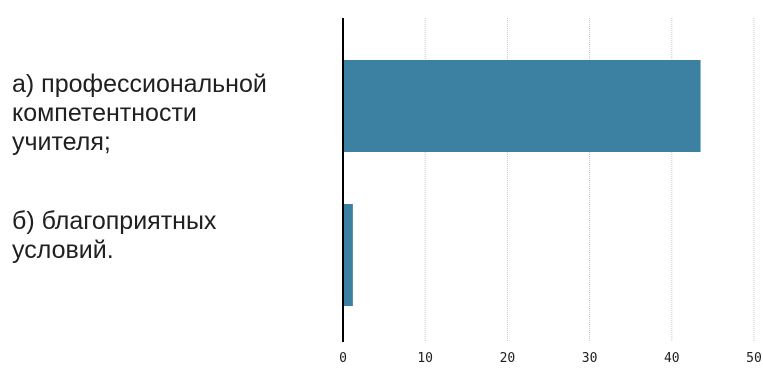 Image resolution: width=763 pixels, height=368 pixels. What do you see at coordinates (425, 358) in the screenshot?
I see `x-tick-label-1: 10` at bounding box center [425, 358].